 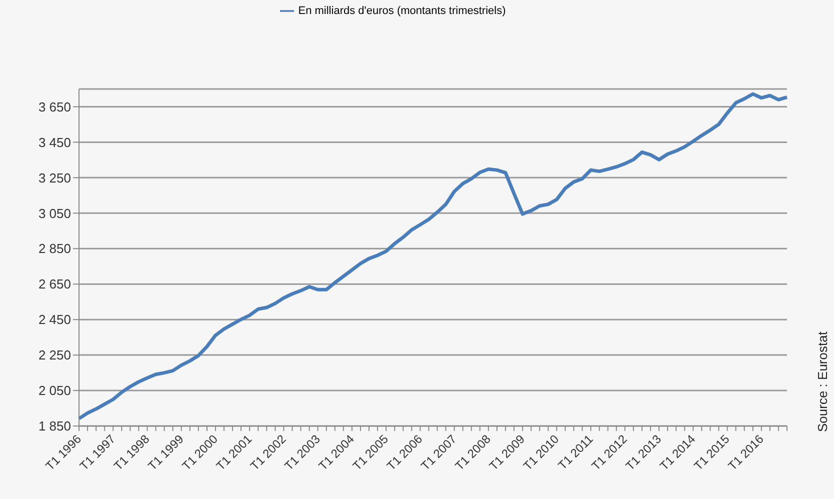 What do you see at coordinates (54, 355) in the screenshot?
I see `y-tick-label: 2 250` at bounding box center [54, 355].